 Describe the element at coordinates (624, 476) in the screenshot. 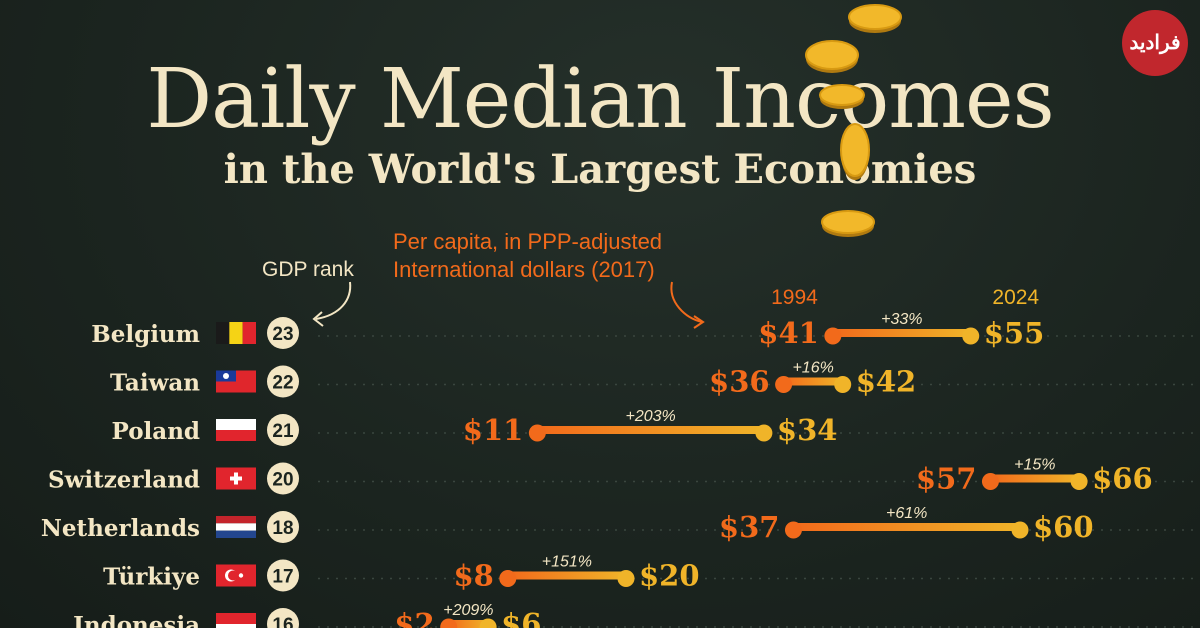

I see `chart-row: Switzerland 20 $57 $66 +15%` at that location.